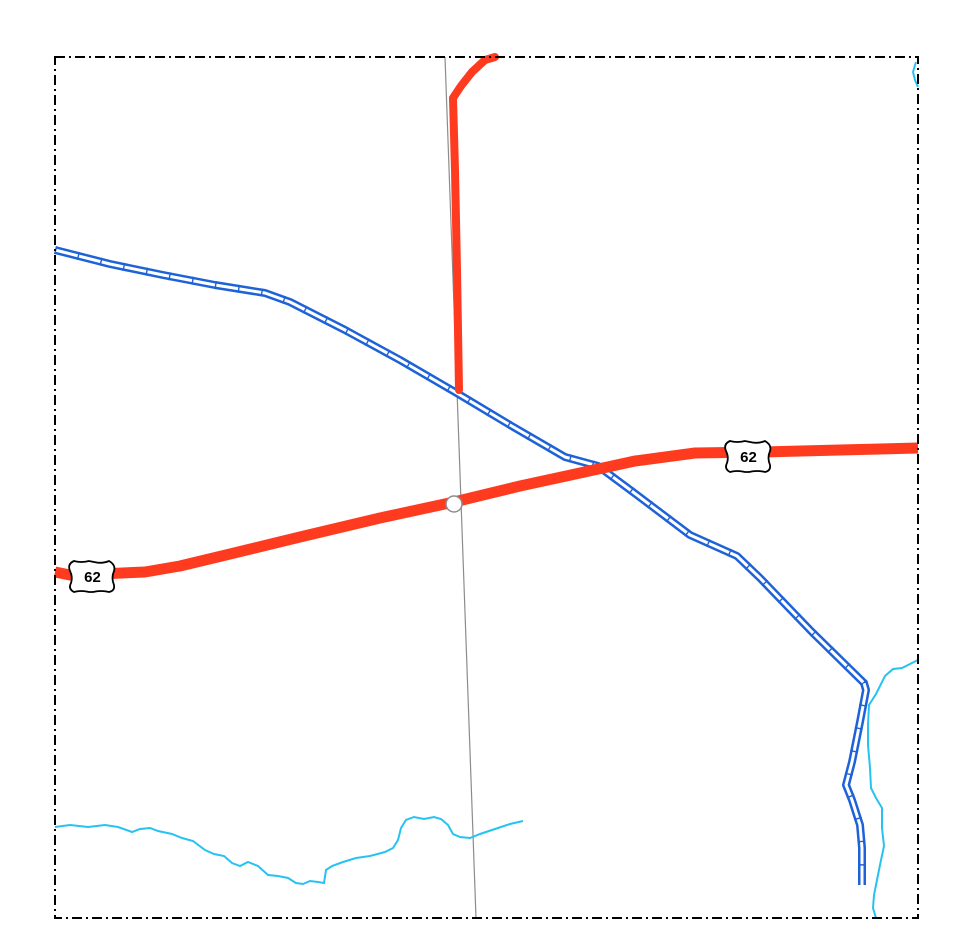 The height and width of the screenshot is (930, 966). What do you see at coordinates (893, 789) in the screenshot?
I see `stream-east` at bounding box center [893, 789].